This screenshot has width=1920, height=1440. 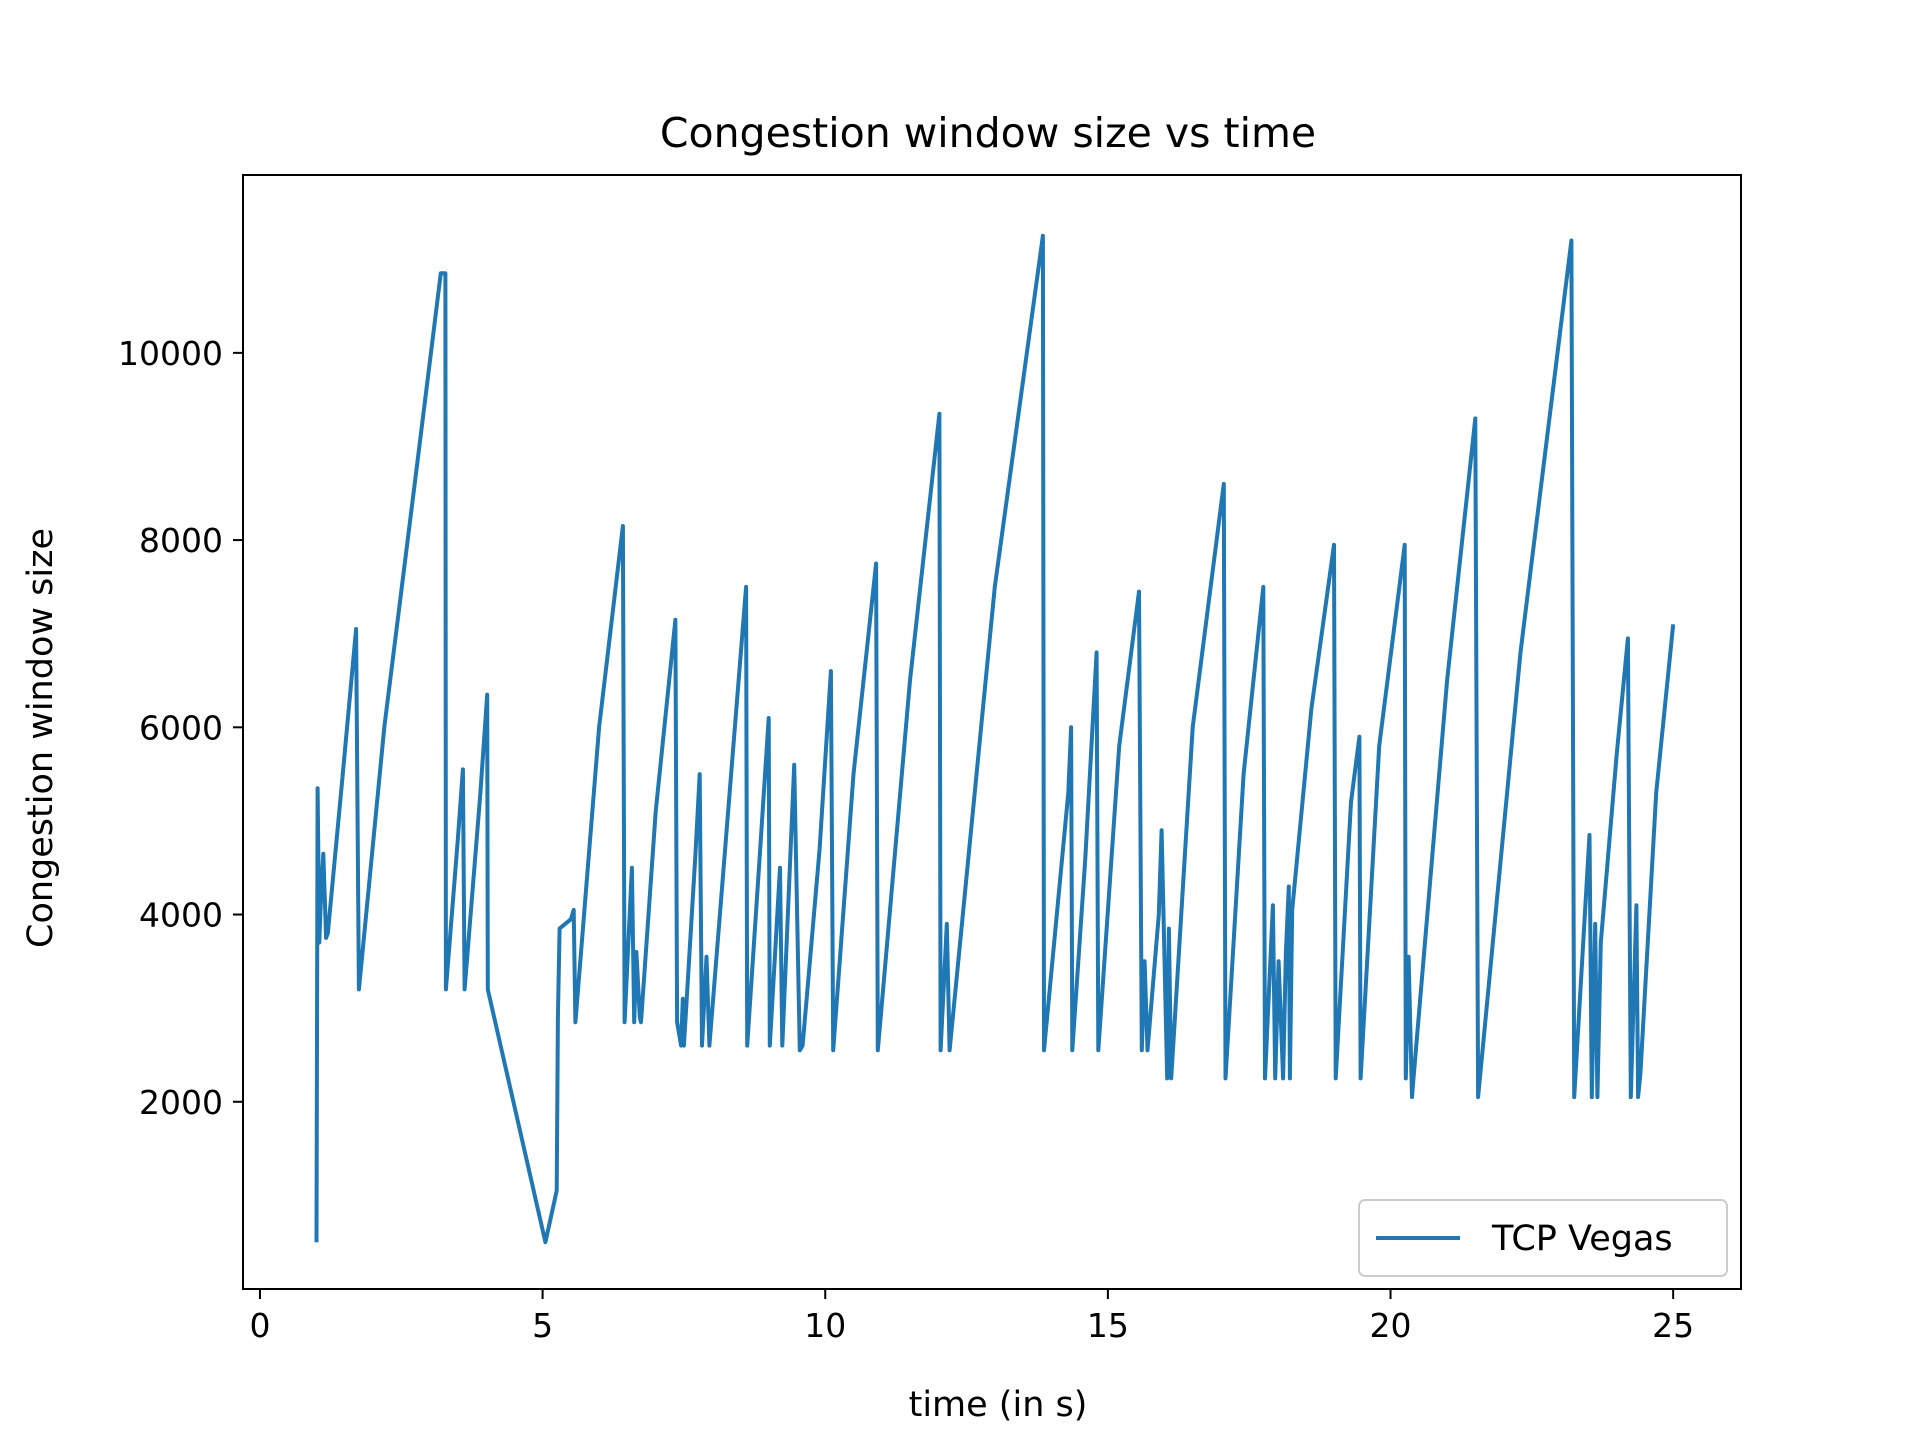 I want to click on y-tick-label: 4000, so click(x=181, y=915).